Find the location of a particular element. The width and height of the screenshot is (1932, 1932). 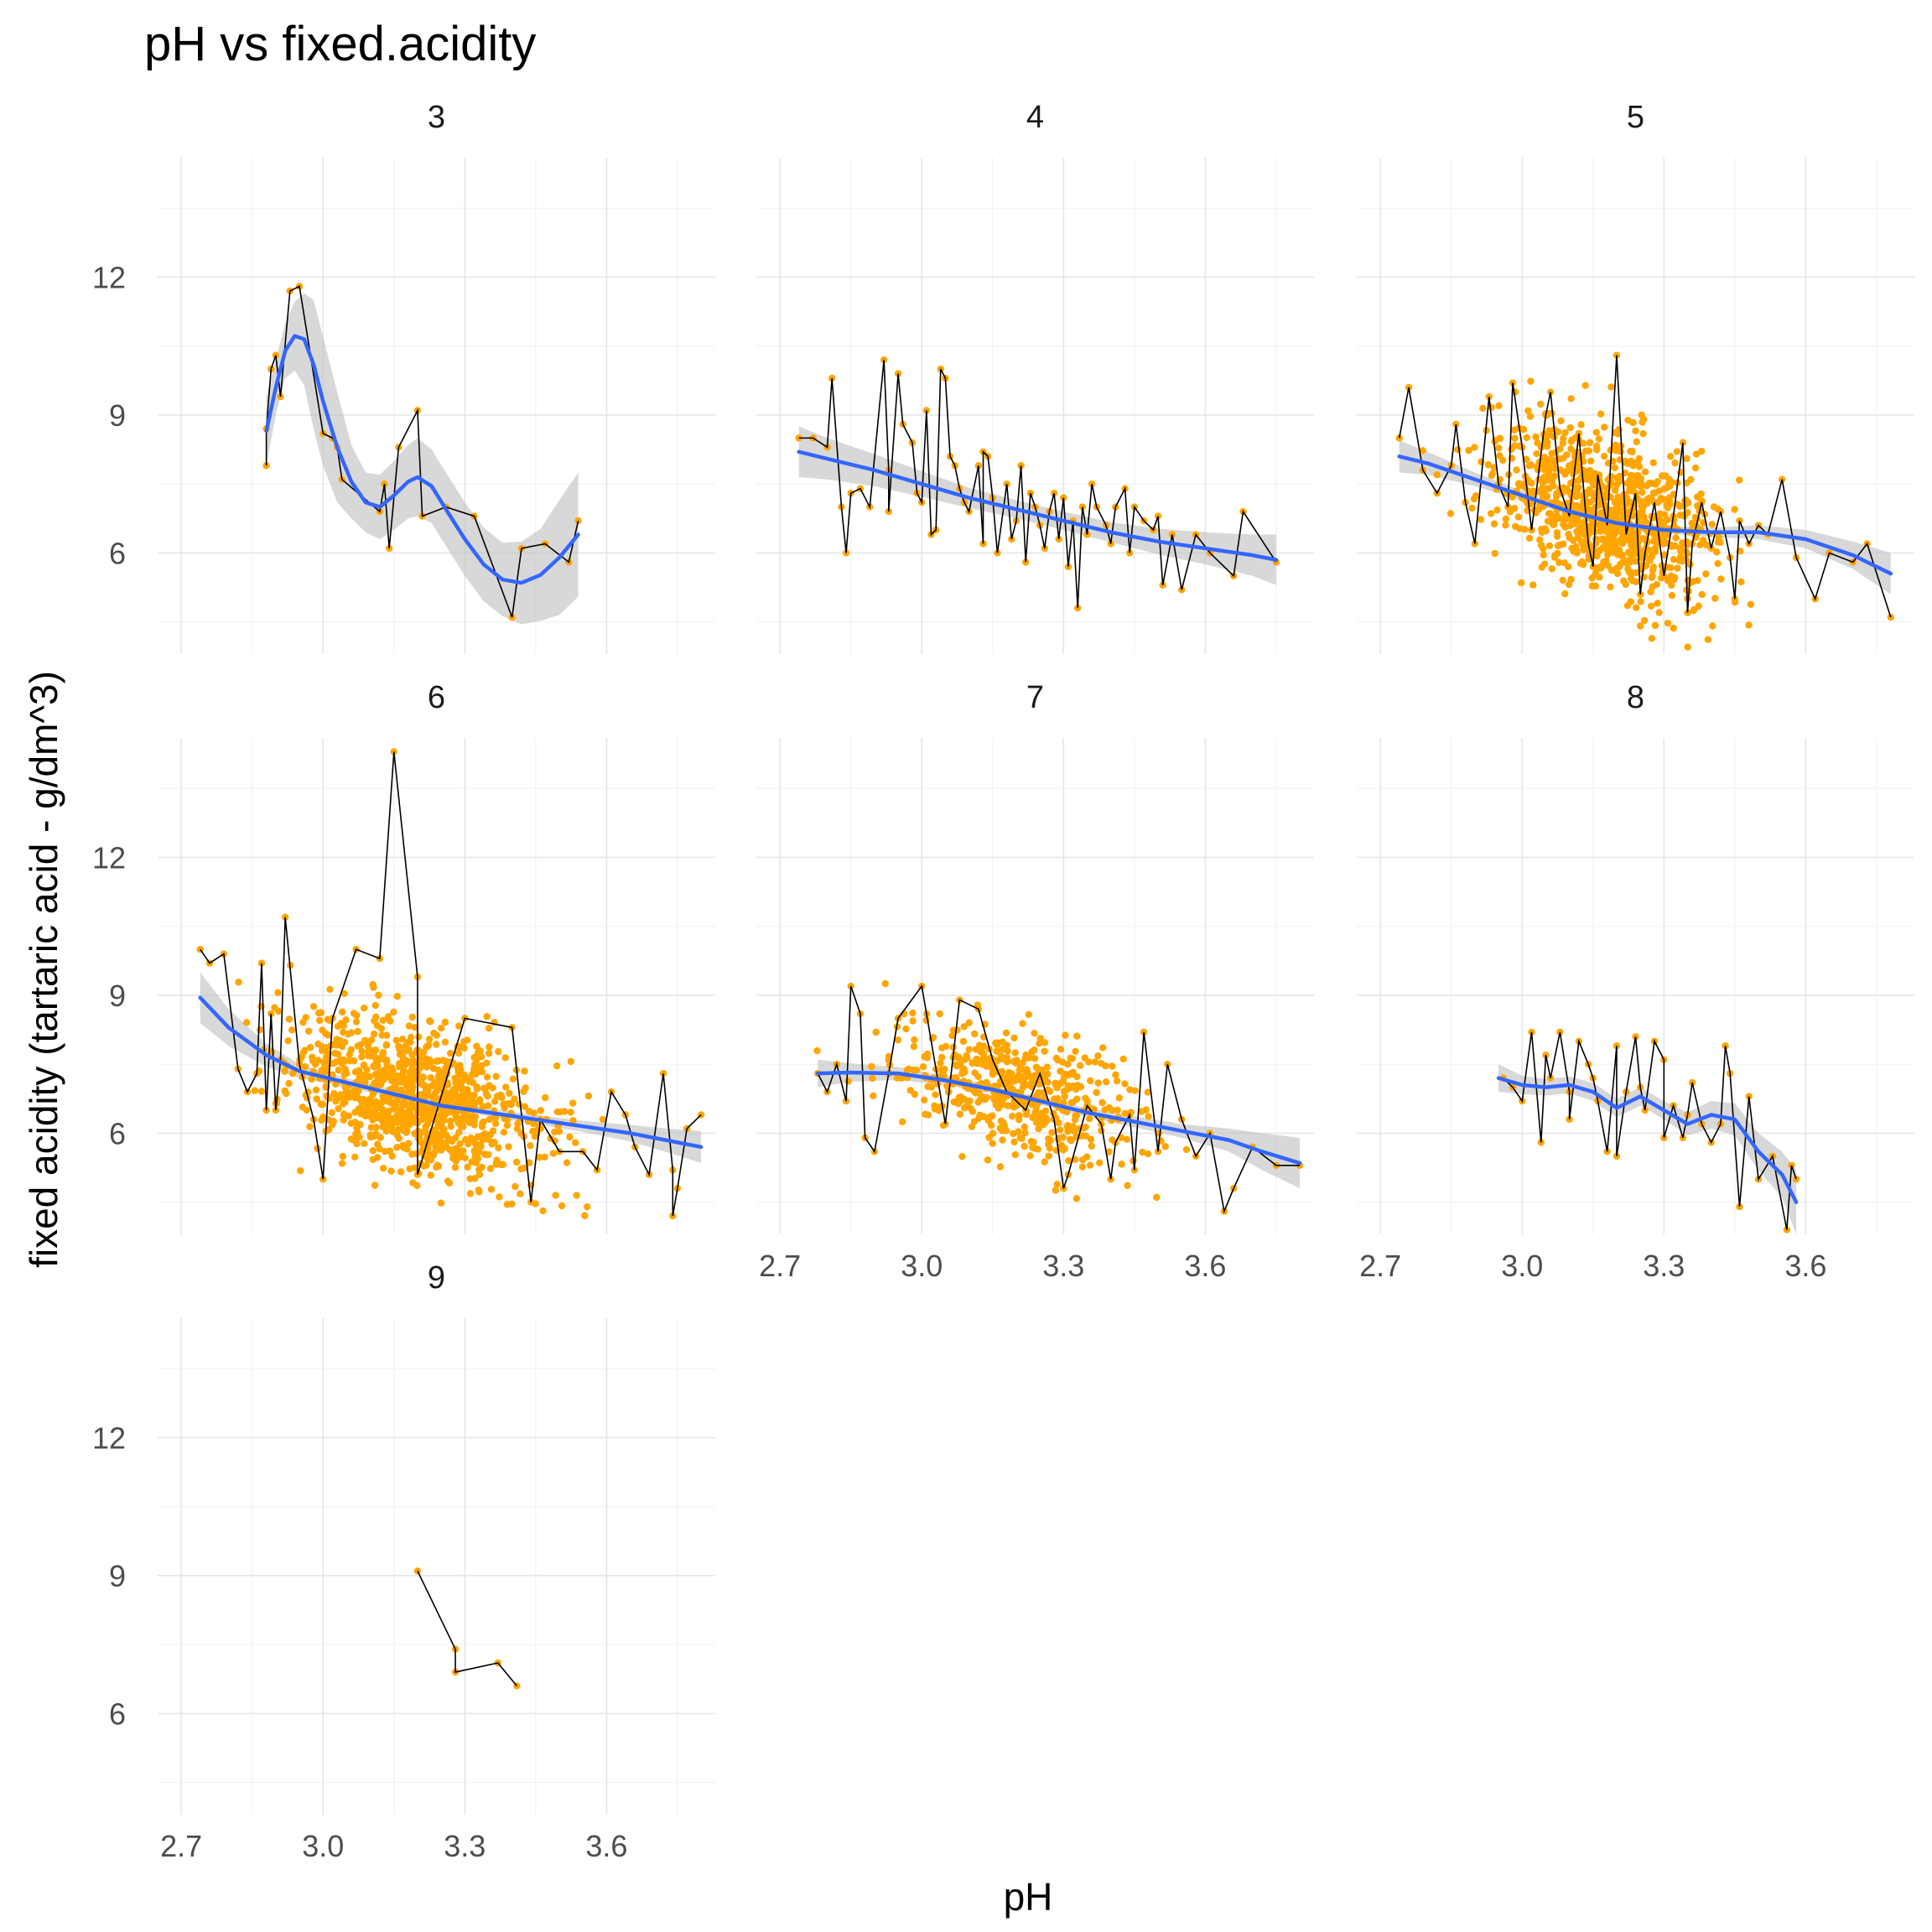

y-tick-label: 12 is located at coordinates (109, 1438).